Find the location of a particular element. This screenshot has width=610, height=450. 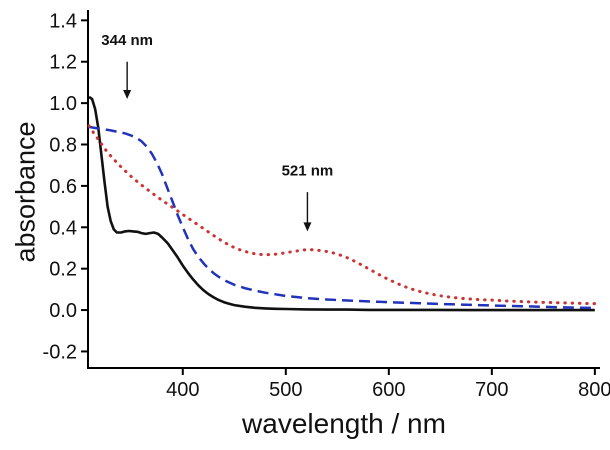

y-tick-label: 1.4 is located at coordinates (63, 21).